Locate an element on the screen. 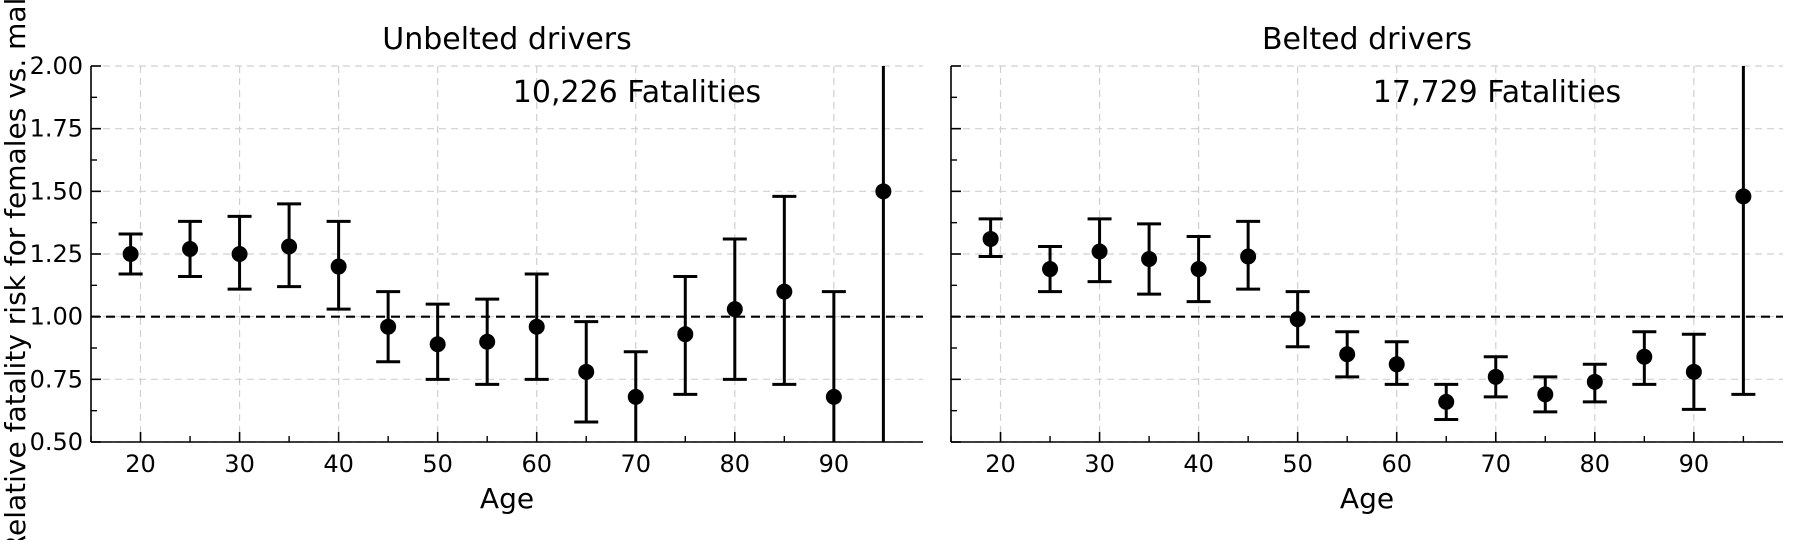 The height and width of the screenshot is (540, 1800). y-tick-label: 1.75 is located at coordinates (56, 129).